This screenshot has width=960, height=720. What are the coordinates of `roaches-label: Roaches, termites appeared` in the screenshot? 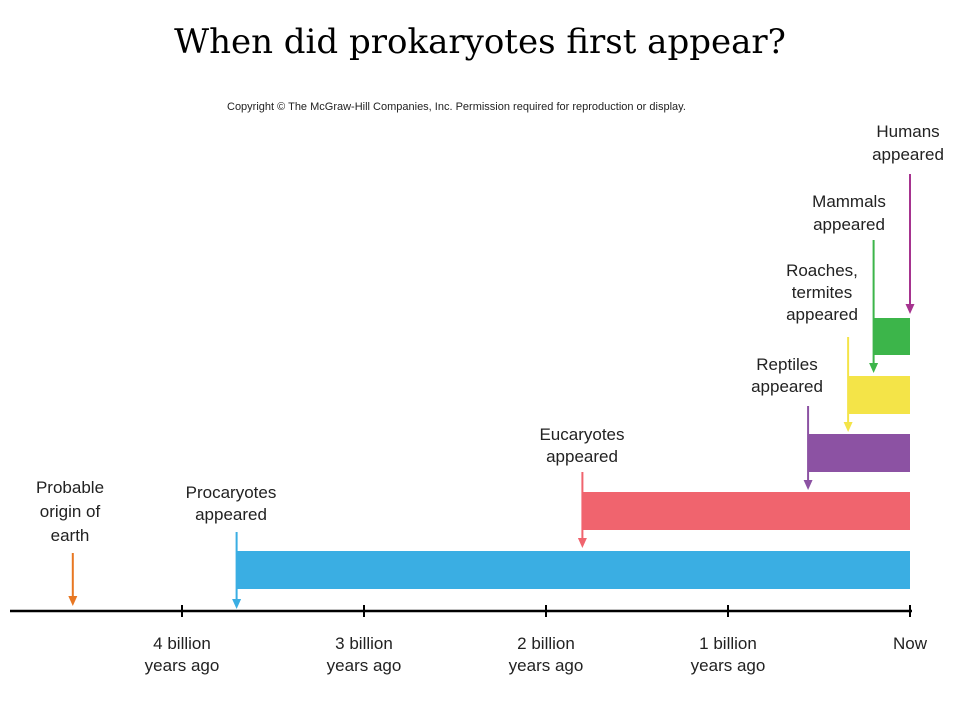 It's located at (822, 292).